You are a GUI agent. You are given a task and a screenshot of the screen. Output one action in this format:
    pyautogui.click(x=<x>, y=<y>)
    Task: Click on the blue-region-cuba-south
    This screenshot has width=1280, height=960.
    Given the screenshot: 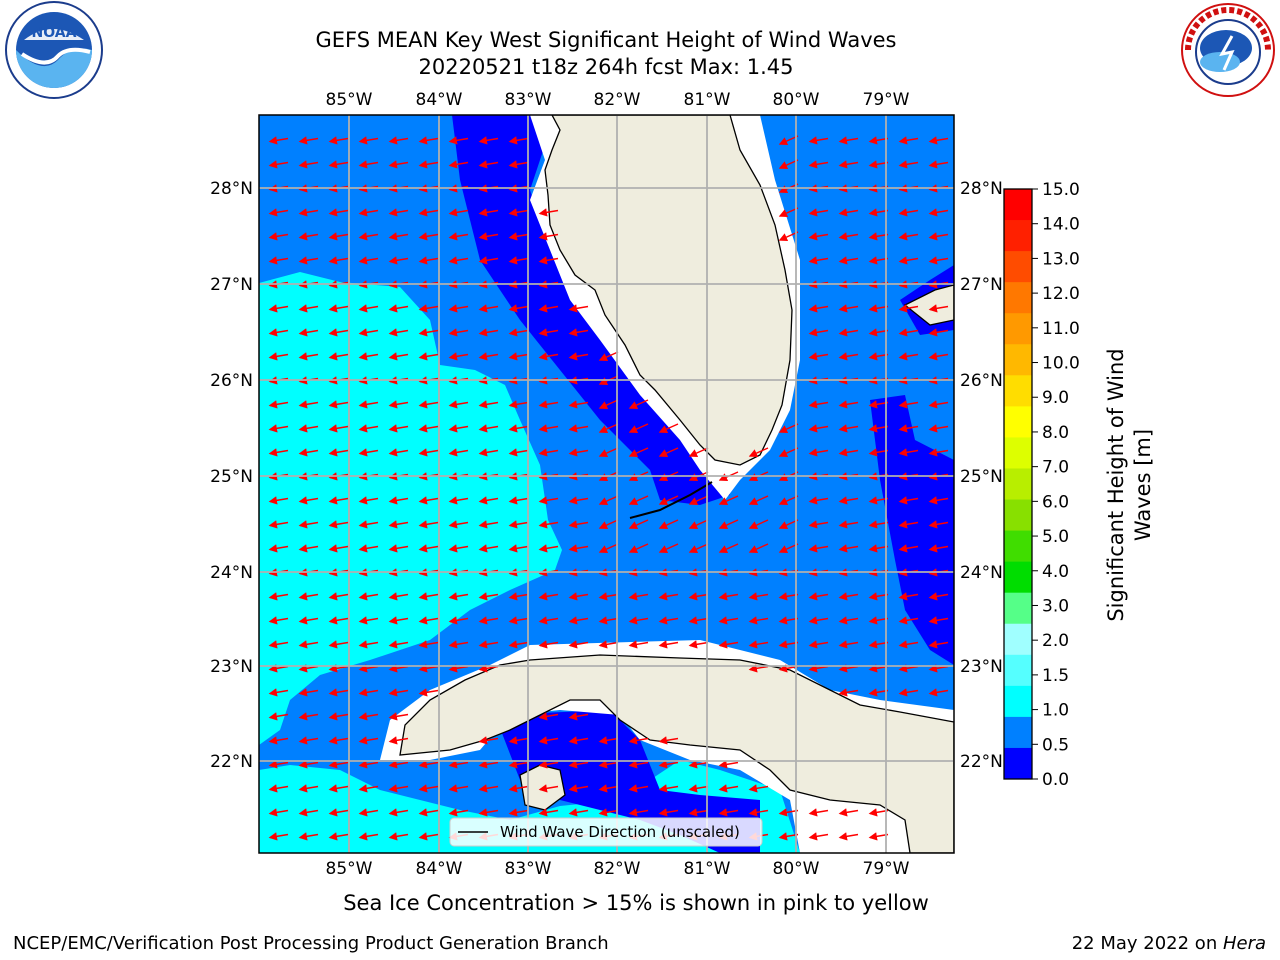 What is the action you would take?
    pyautogui.click(x=627, y=781)
    